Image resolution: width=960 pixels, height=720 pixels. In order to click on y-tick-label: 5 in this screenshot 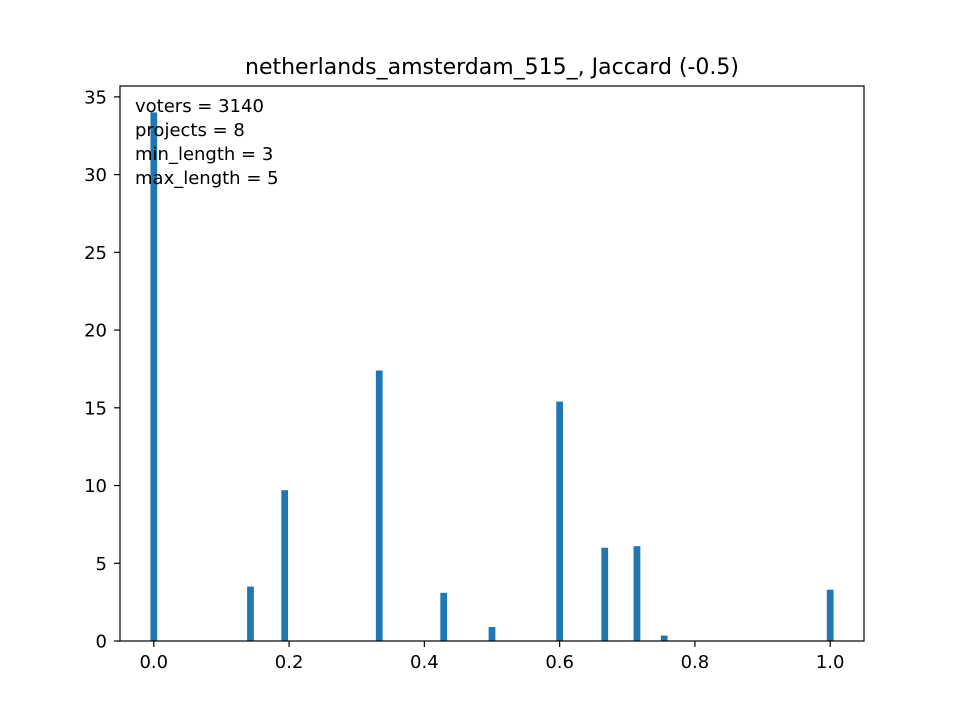, I will do `click(101, 564)`.